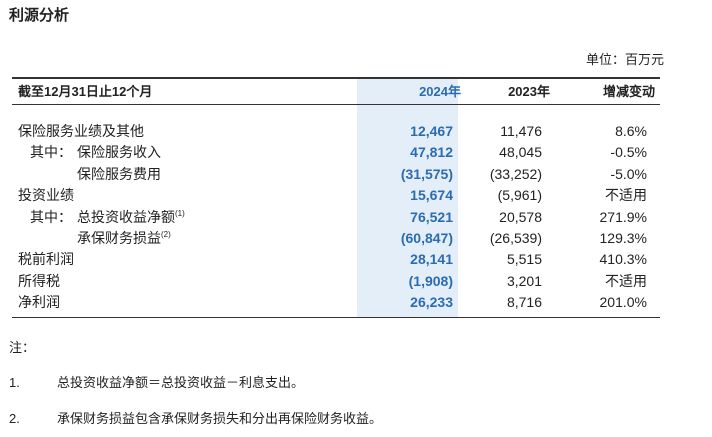 The image size is (712, 437). What do you see at coordinates (524, 280) in the screenshot?
I see `cell: 3,201` at bounding box center [524, 280].